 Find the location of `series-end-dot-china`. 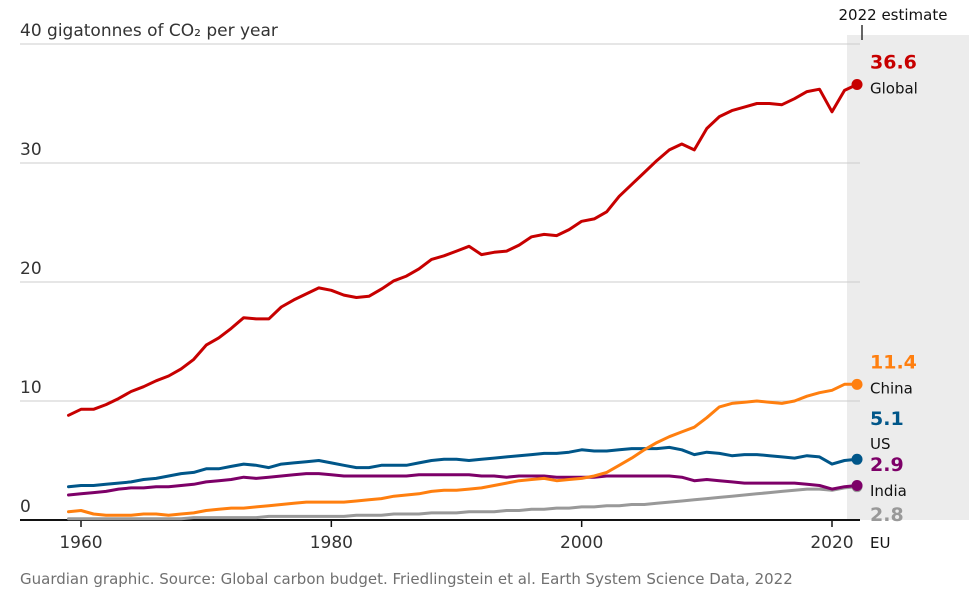

series-end-dot-china is located at coordinates (857, 384).